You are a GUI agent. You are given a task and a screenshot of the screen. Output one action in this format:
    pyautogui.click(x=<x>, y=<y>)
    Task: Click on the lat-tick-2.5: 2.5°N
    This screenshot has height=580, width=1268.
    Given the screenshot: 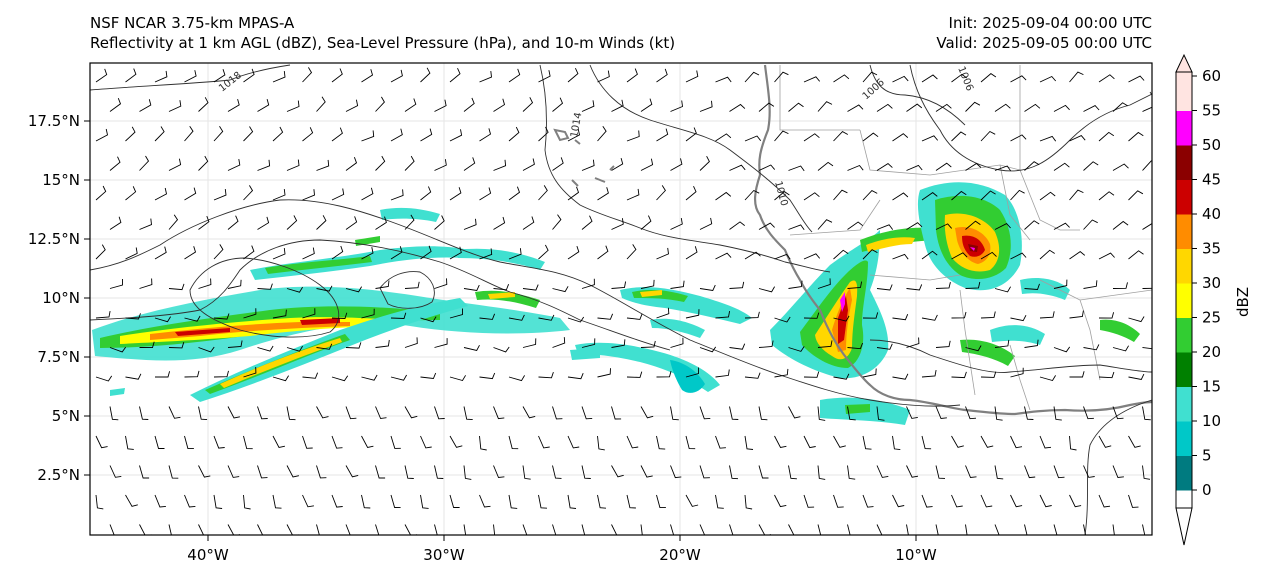 What is the action you would take?
    pyautogui.click(x=58, y=475)
    